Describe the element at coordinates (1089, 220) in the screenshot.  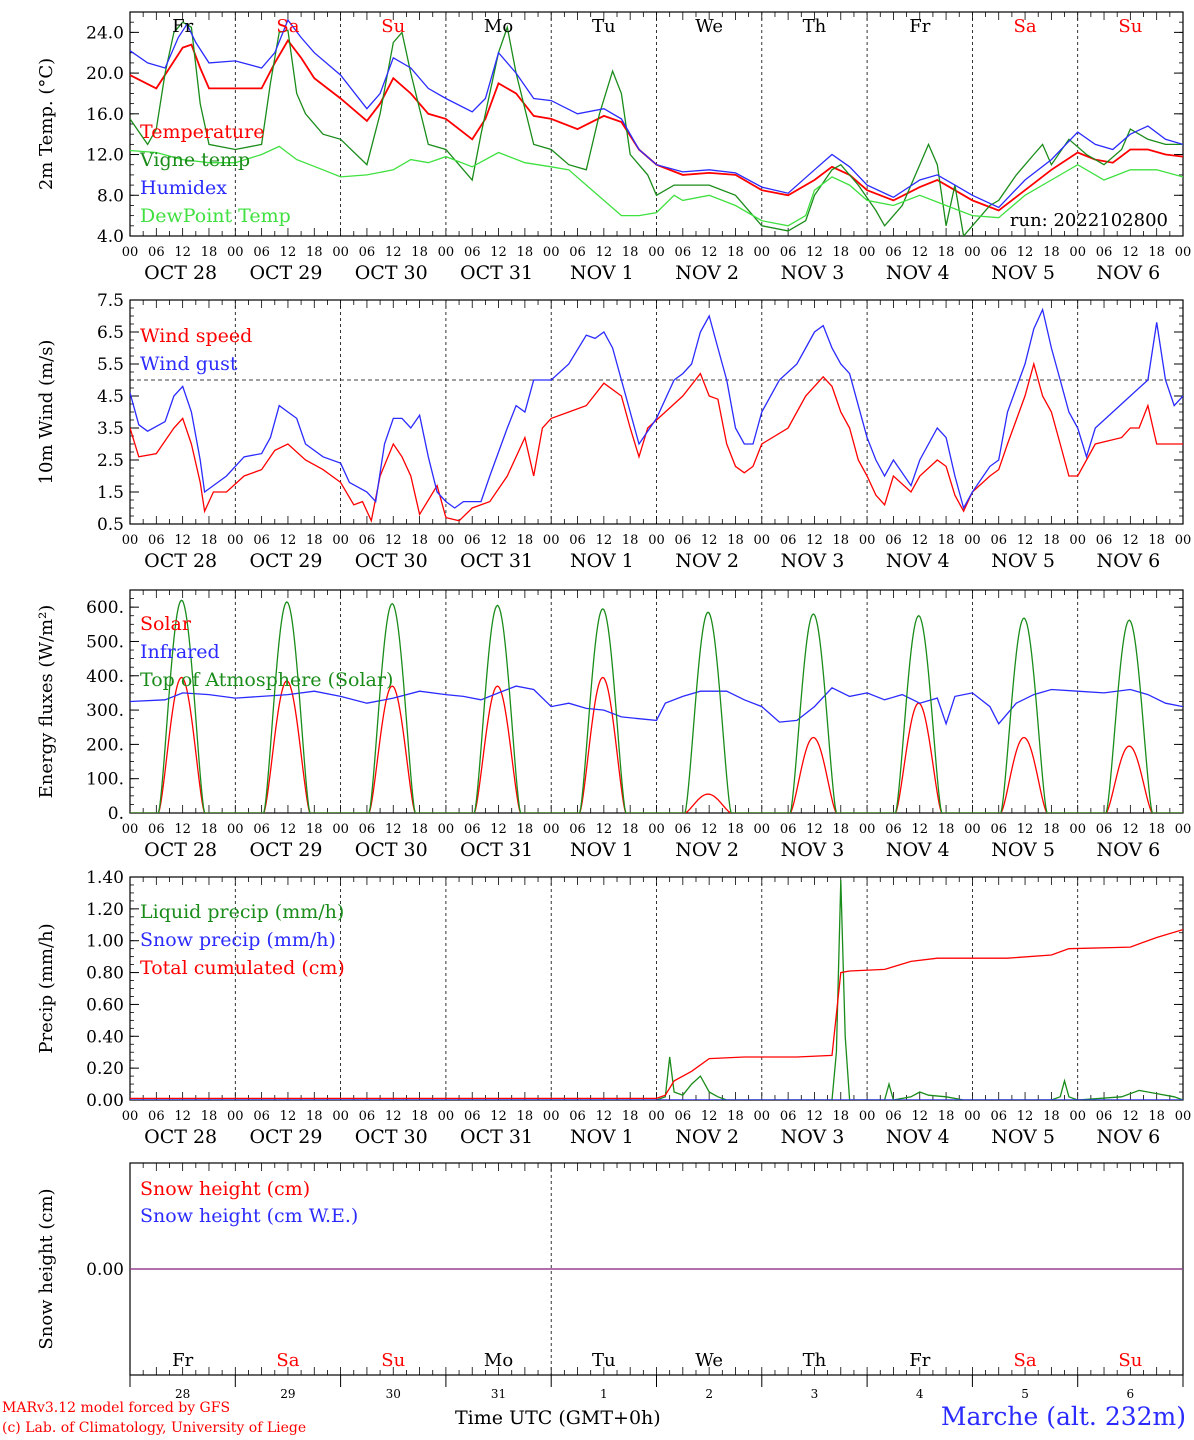
I see `run-annotation: run: 2022102800` at that location.